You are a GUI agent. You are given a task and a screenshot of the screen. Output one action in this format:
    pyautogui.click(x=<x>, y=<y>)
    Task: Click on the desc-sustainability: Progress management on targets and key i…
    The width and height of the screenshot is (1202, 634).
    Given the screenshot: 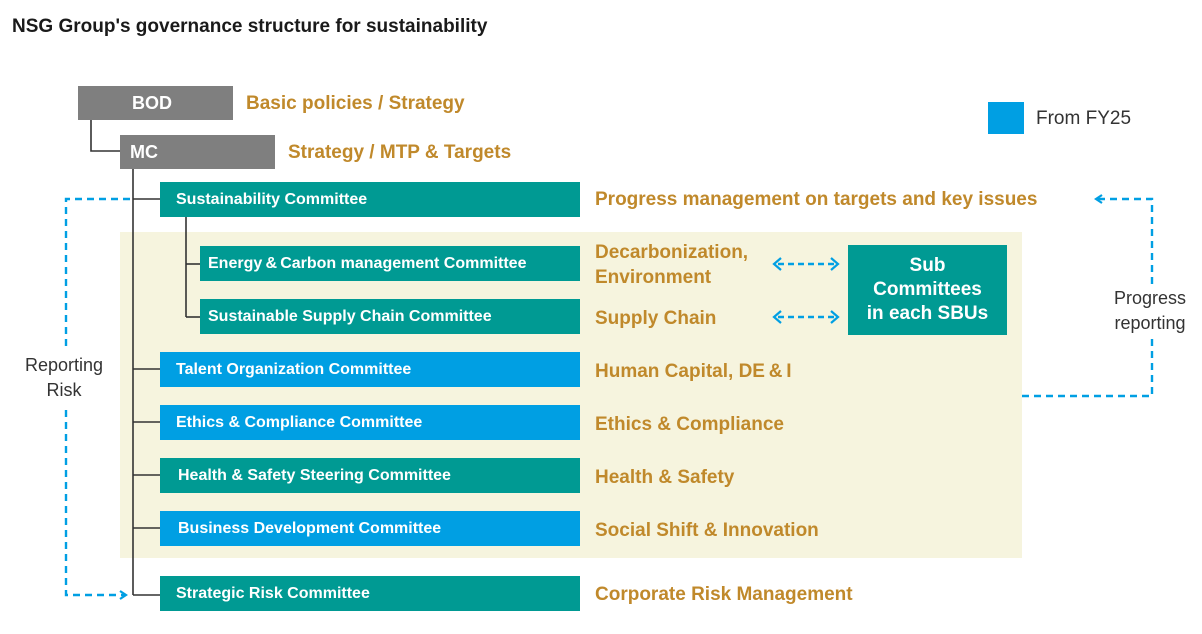 What is the action you would take?
    pyautogui.click(x=816, y=199)
    